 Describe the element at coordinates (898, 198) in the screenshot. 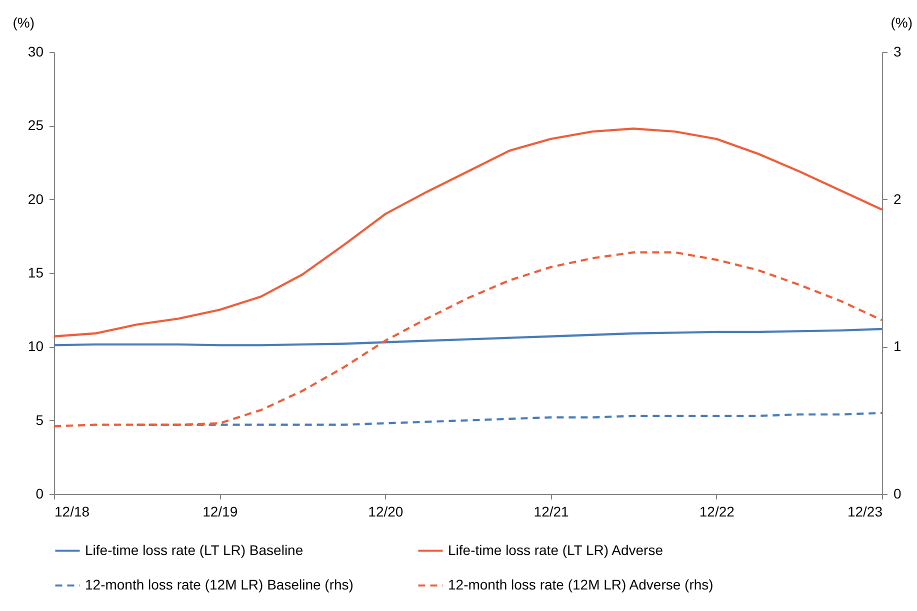

I see `y2-tick-label: 2` at that location.